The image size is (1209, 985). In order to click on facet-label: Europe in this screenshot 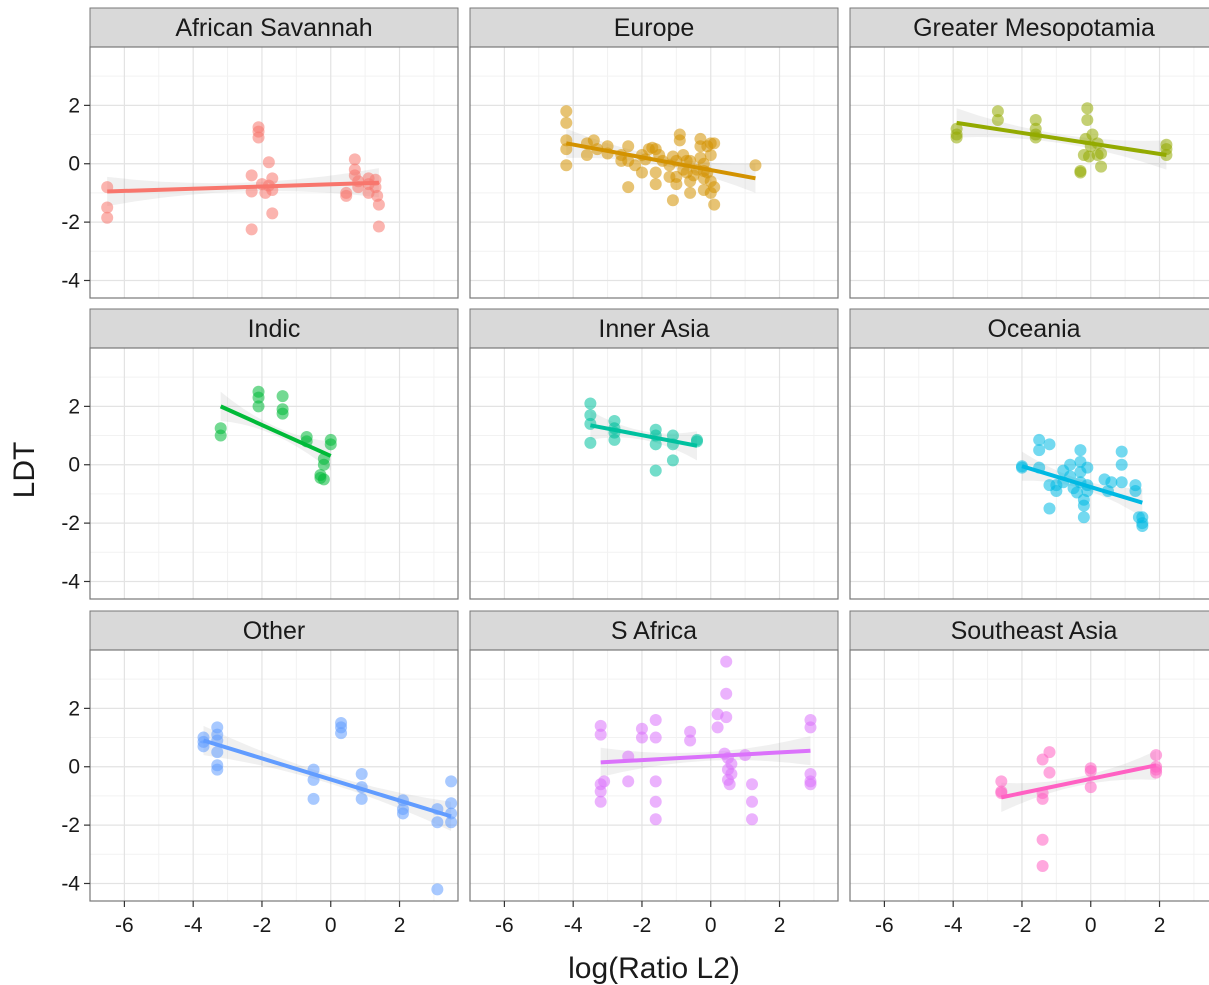, I will do `click(654, 28)`.